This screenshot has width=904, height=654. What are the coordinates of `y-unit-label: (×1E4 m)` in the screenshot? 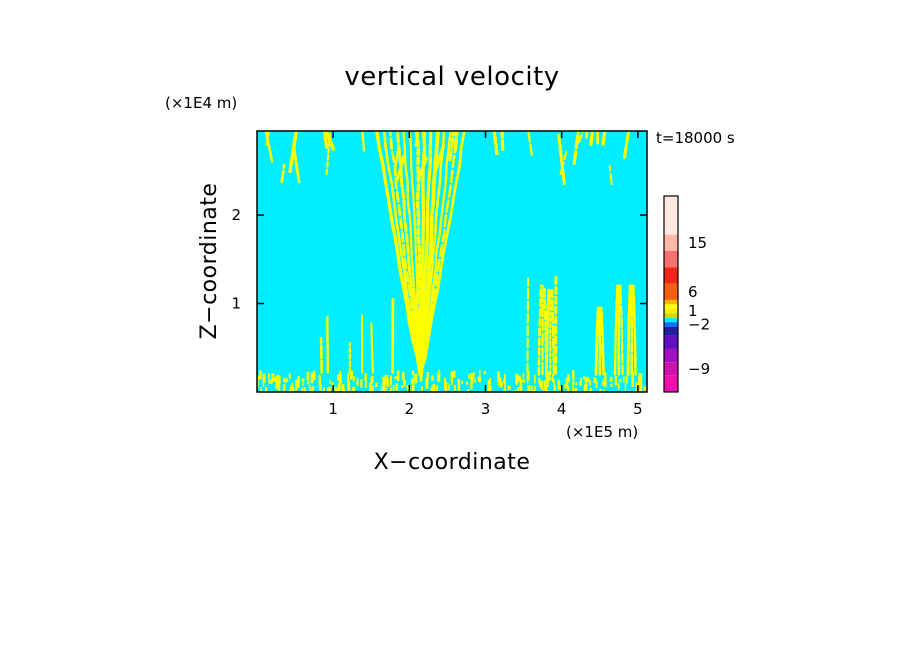 It's located at (201, 103).